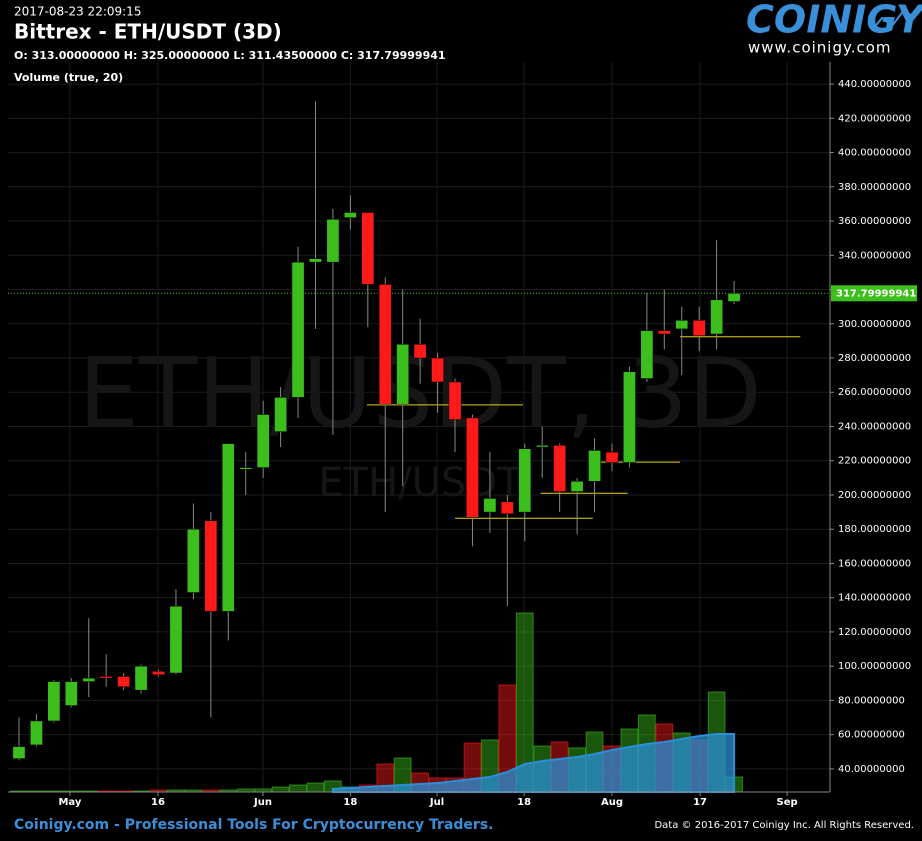  I want to click on y-tick-label: 420.00000000, so click(874, 118).